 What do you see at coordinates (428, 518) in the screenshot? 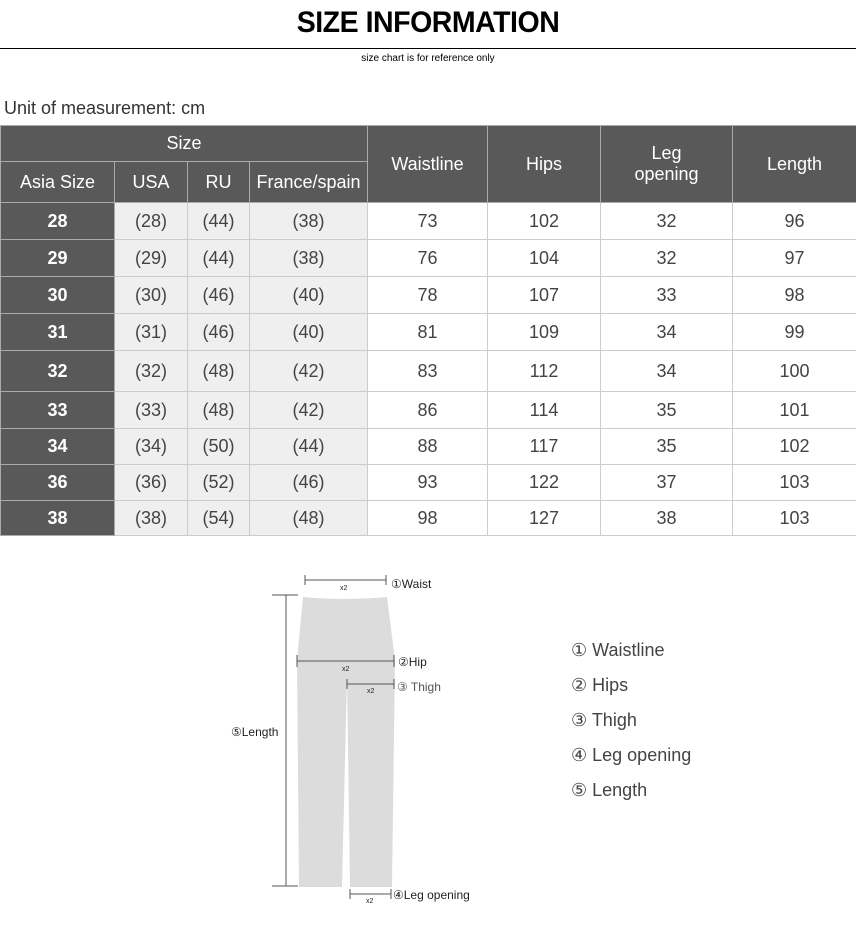
I see `table-row: 38 (38) (54) (48) 98 127 38 103` at bounding box center [428, 518].